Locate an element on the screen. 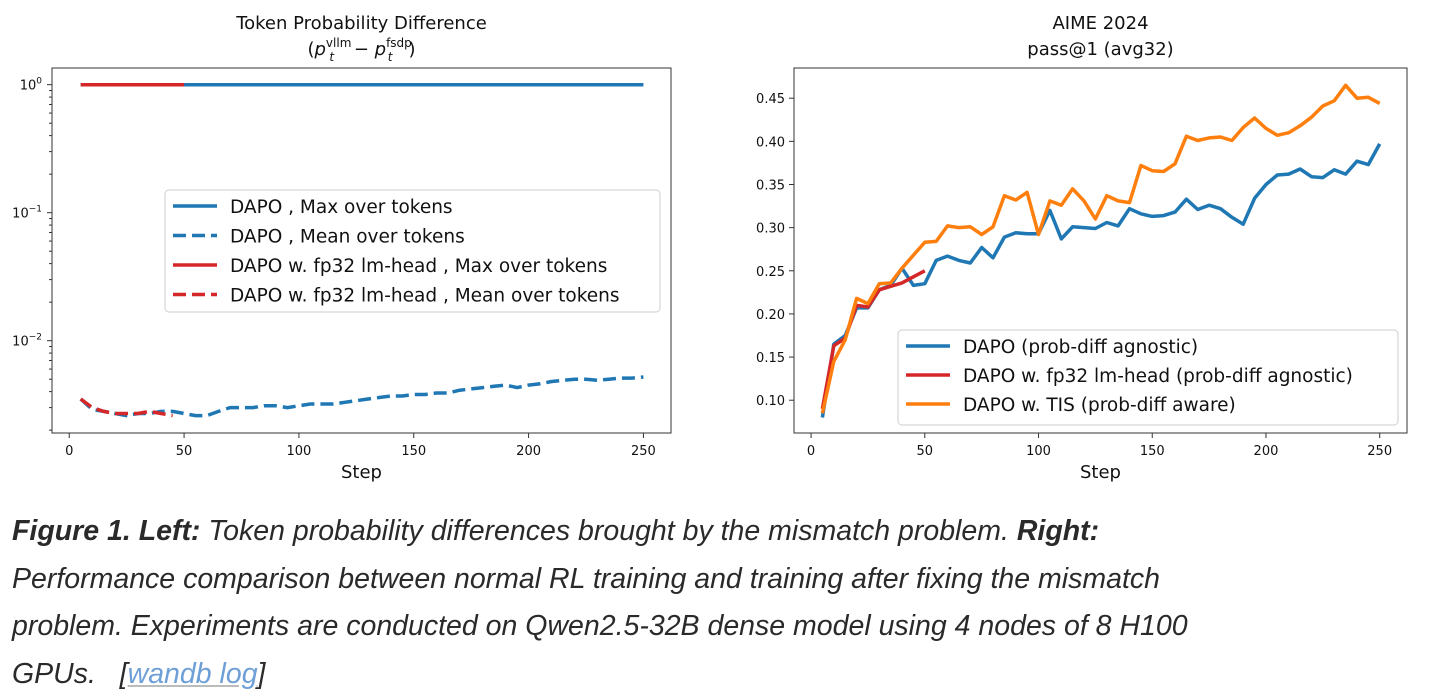  legend-label: DAPO w. fp32 lm-head , Max over tokens is located at coordinates (418, 266).